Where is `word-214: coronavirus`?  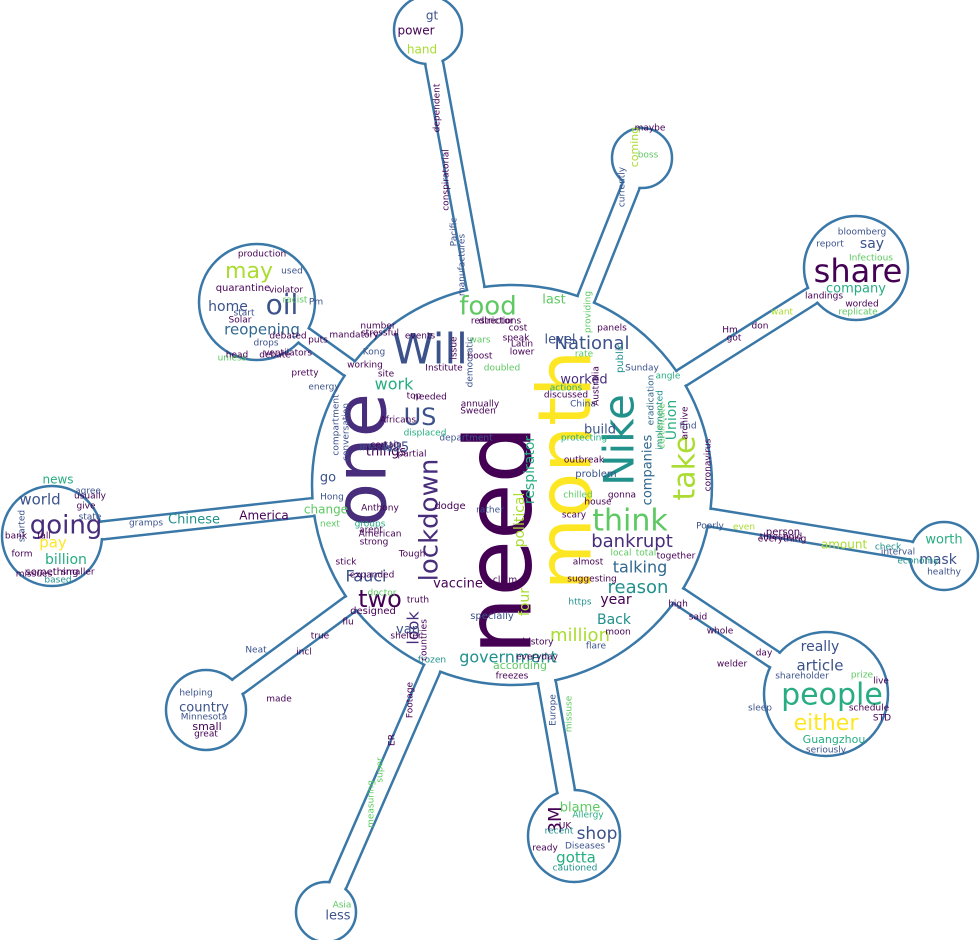 word-214: coronavirus is located at coordinates (709, 464).